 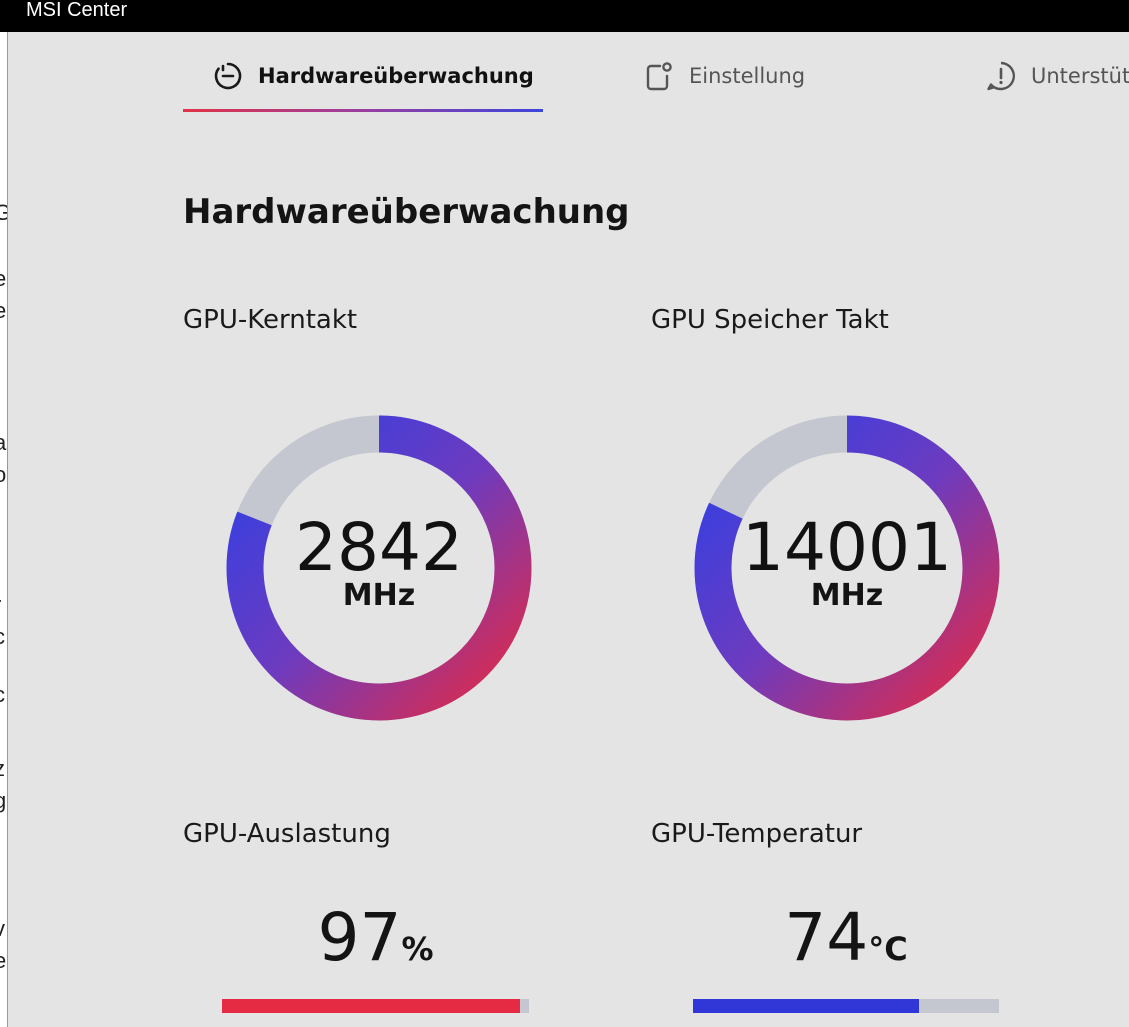 I want to click on gpu-memory-clock-label: GPU Speicher Takt, so click(x=770, y=320).